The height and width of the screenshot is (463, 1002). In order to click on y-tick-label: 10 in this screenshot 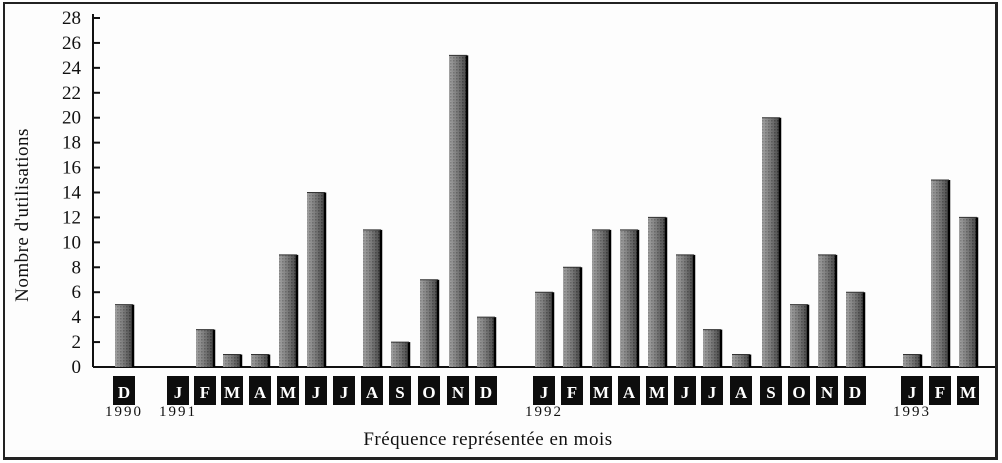, I will do `click(71, 242)`.